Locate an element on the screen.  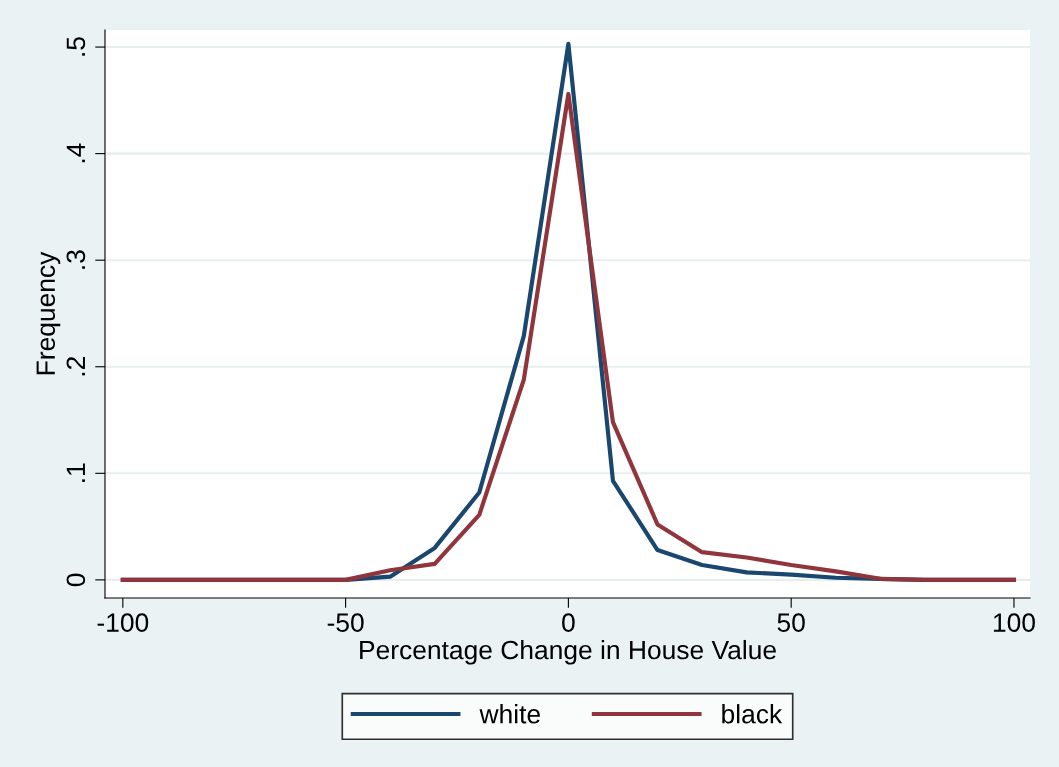
x-tick-label: 0 is located at coordinates (568, 622).